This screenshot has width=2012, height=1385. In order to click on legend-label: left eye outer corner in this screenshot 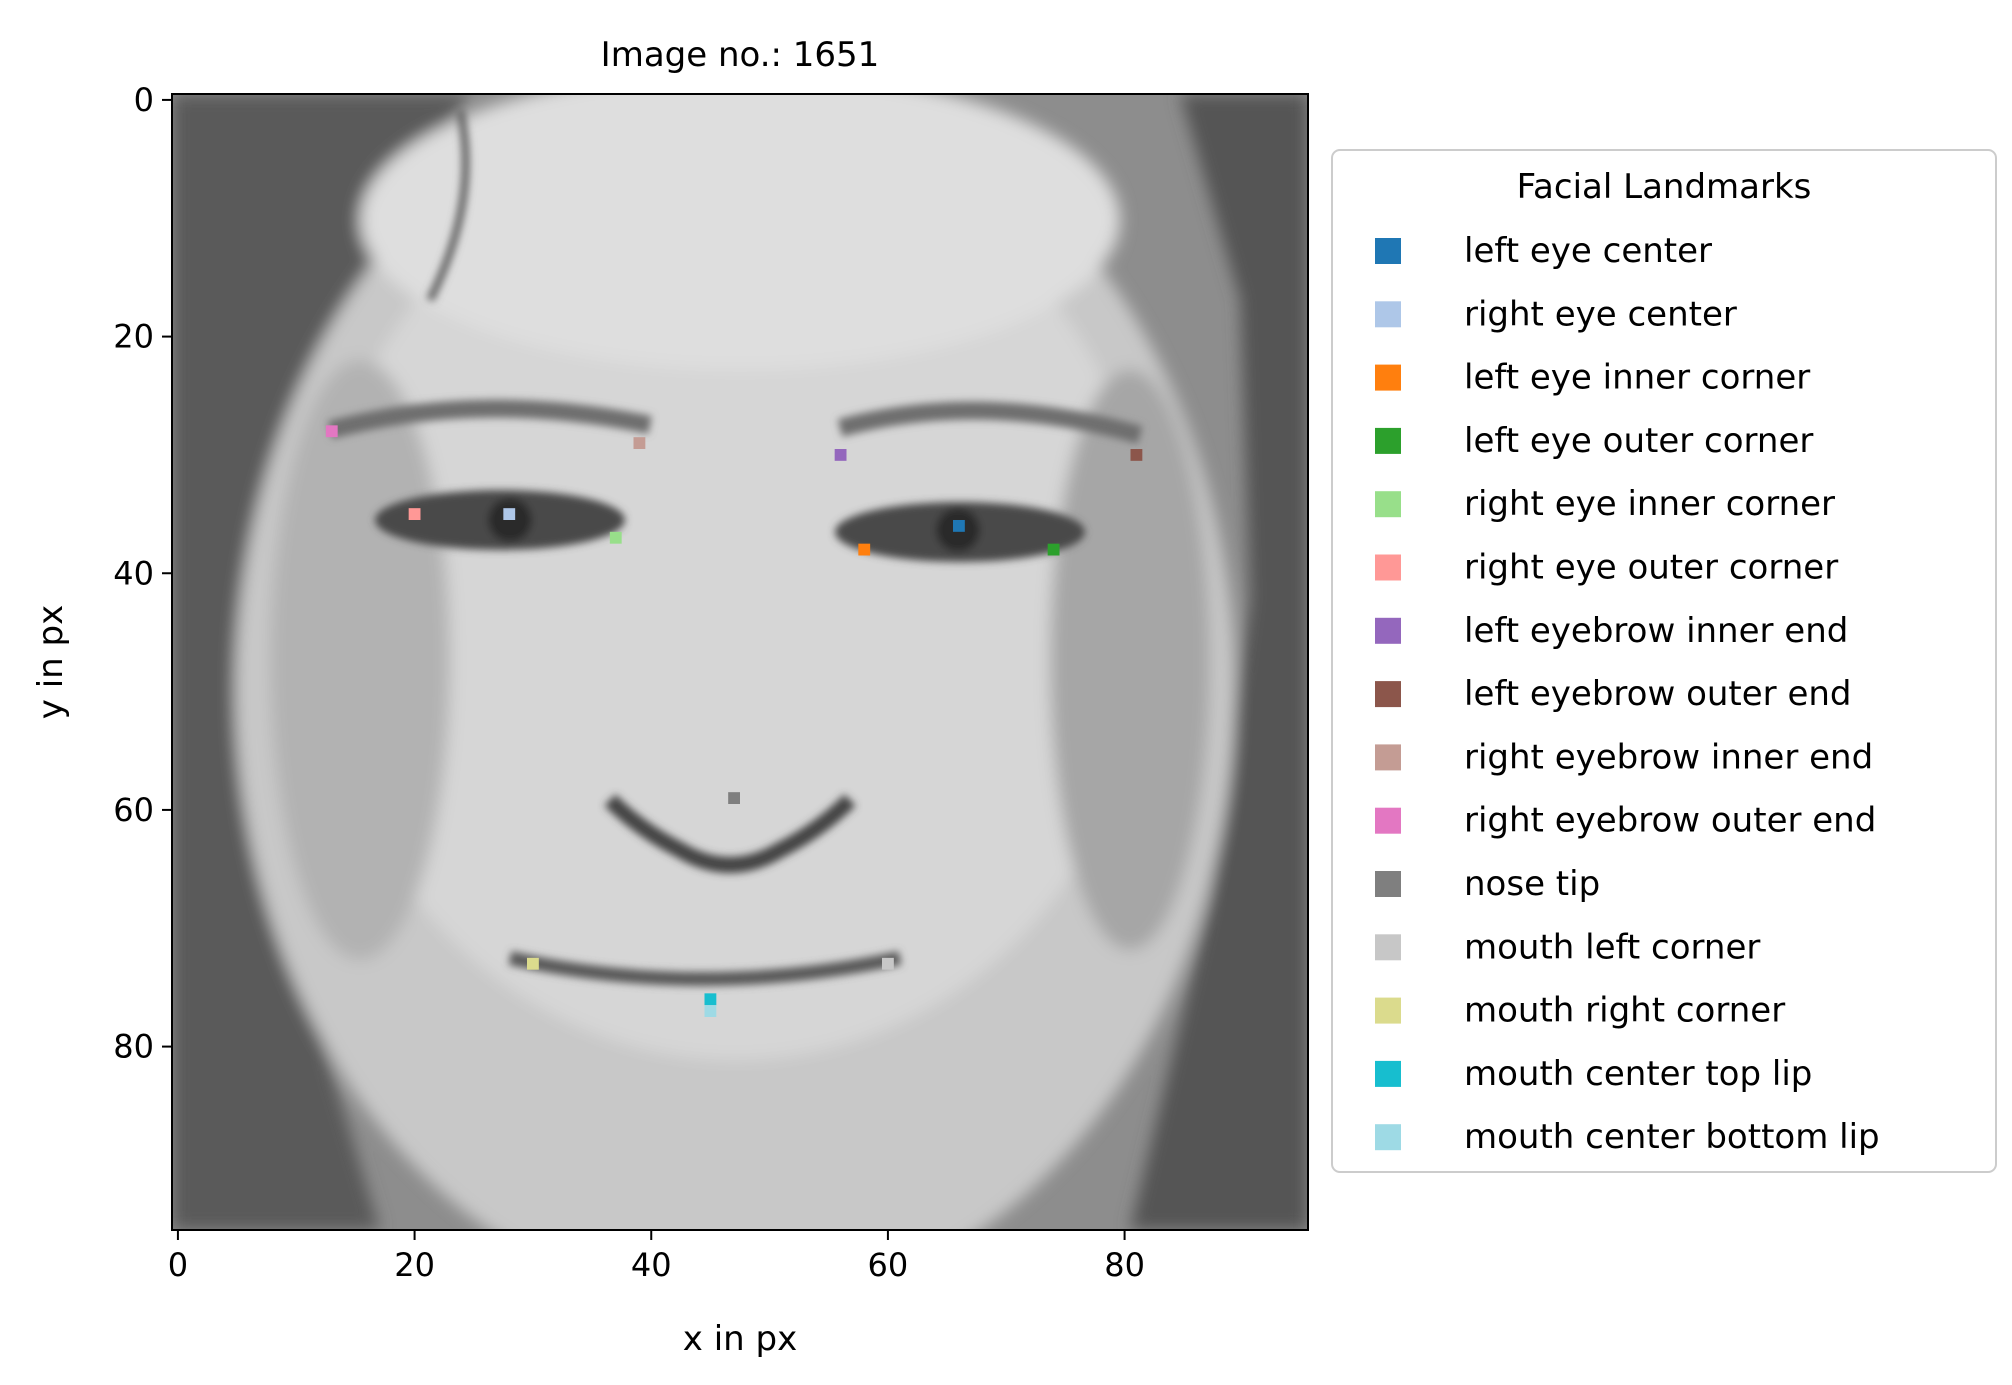, I will do `click(1638, 441)`.